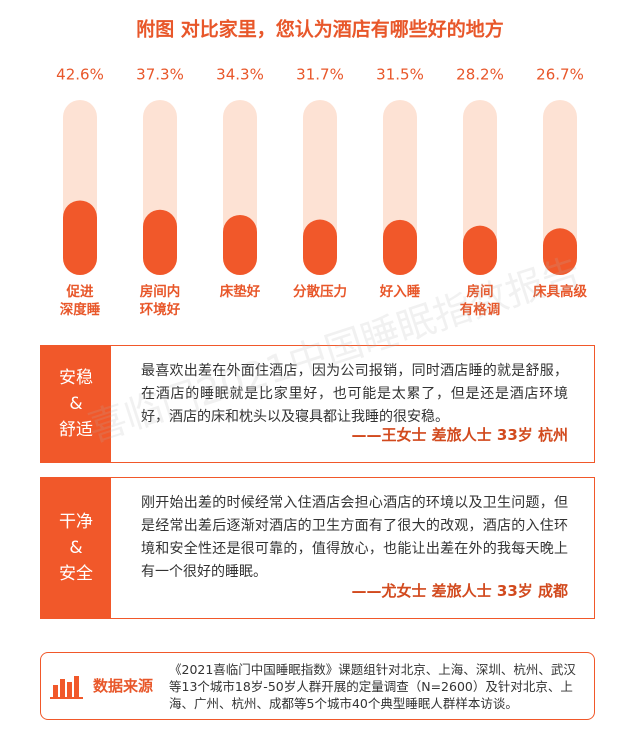 The image size is (641, 732). What do you see at coordinates (560, 75) in the screenshot?
I see `value-label: 26.7%` at bounding box center [560, 75].